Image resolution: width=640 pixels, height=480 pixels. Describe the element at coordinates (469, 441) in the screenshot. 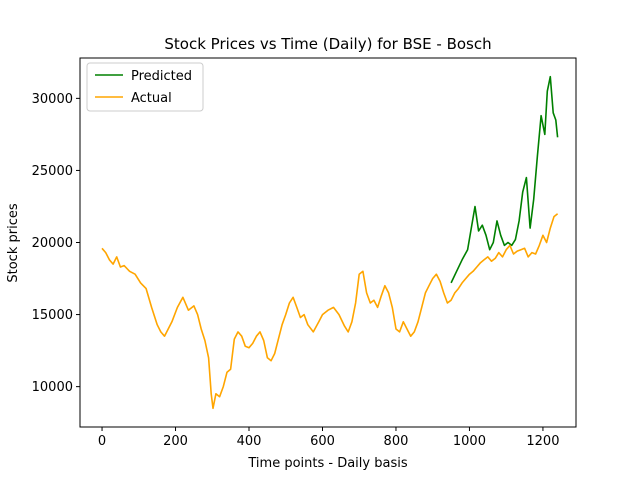

I see `x-tick-label: 1000` at that location.